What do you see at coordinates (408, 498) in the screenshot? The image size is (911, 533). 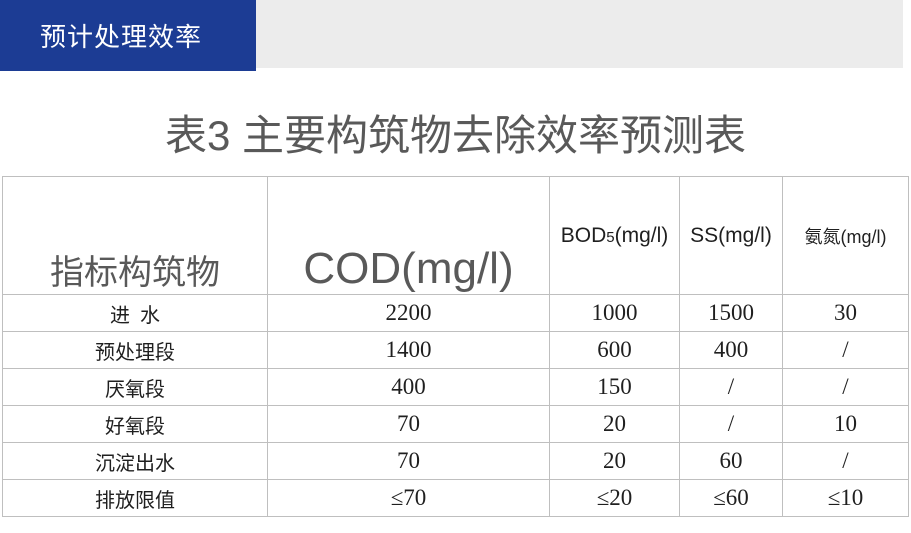 I see `table-cell: ≤70` at bounding box center [408, 498].